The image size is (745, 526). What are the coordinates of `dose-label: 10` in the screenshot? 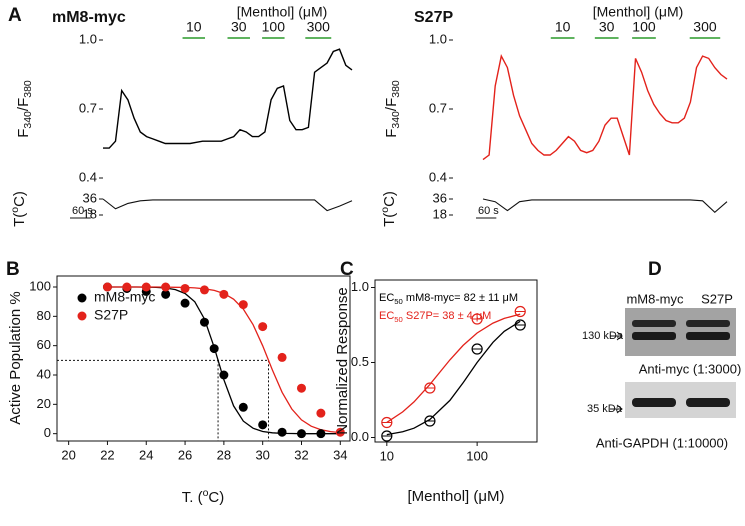 It's located at (194, 27).